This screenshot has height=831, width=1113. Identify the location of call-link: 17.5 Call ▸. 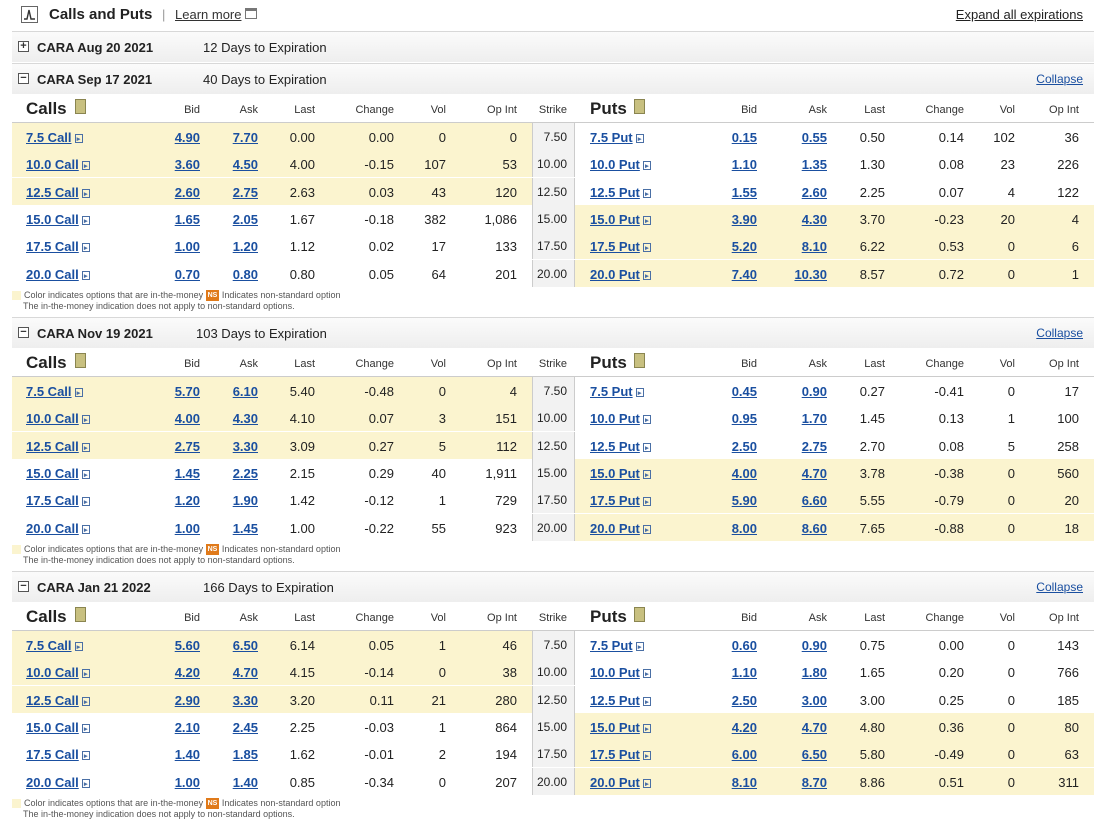
(58, 246).